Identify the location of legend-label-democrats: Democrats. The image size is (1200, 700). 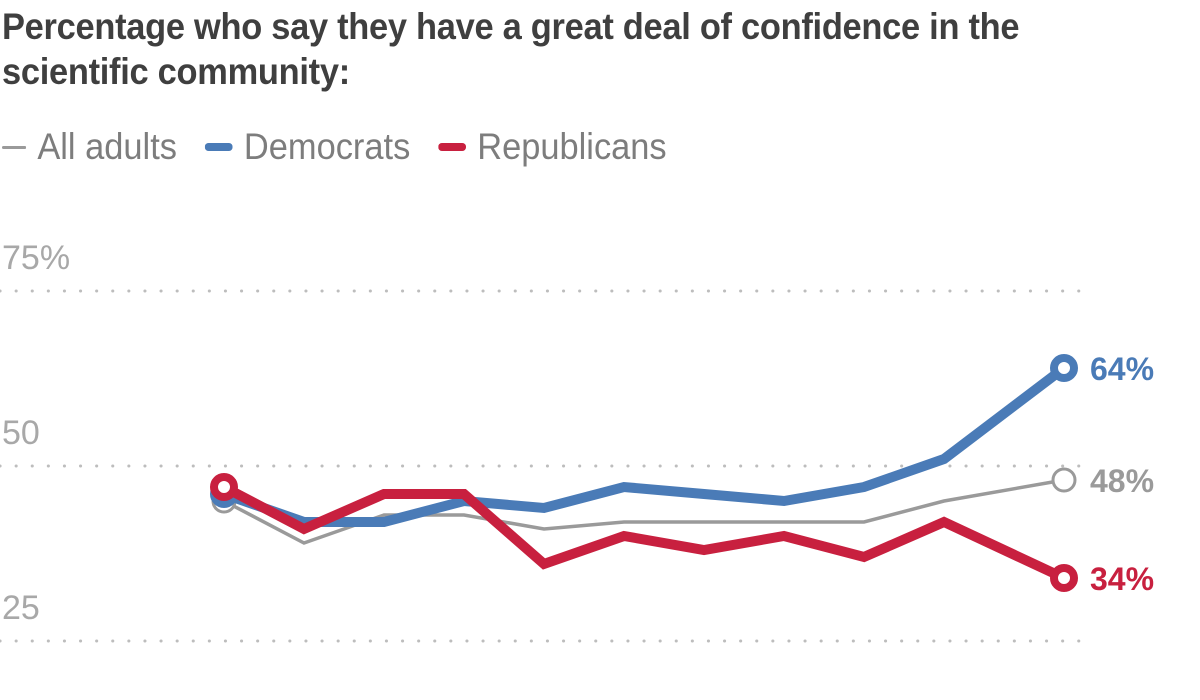
(327, 146).